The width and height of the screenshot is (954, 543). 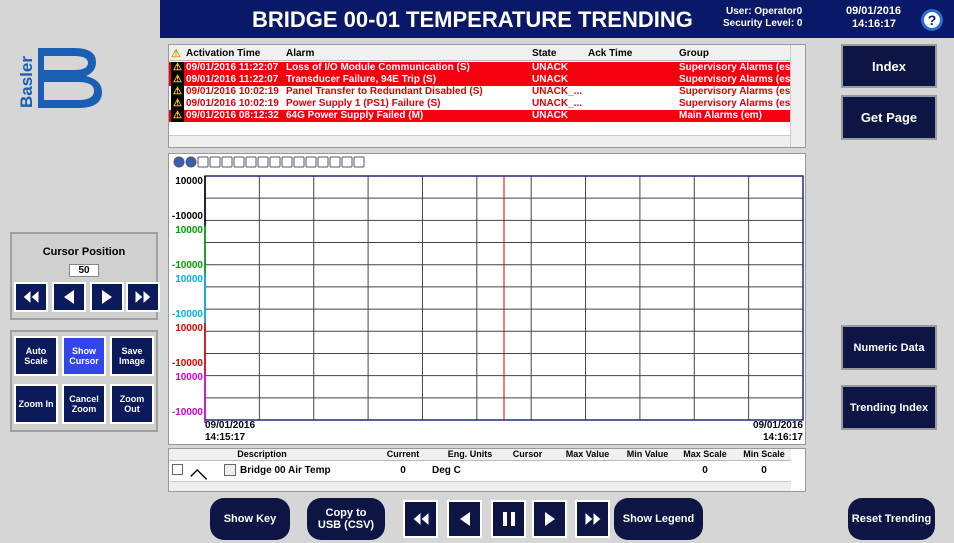 What do you see at coordinates (346, 519) in the screenshot?
I see `copy-usb-button: Copy to USB (CSV)` at bounding box center [346, 519].